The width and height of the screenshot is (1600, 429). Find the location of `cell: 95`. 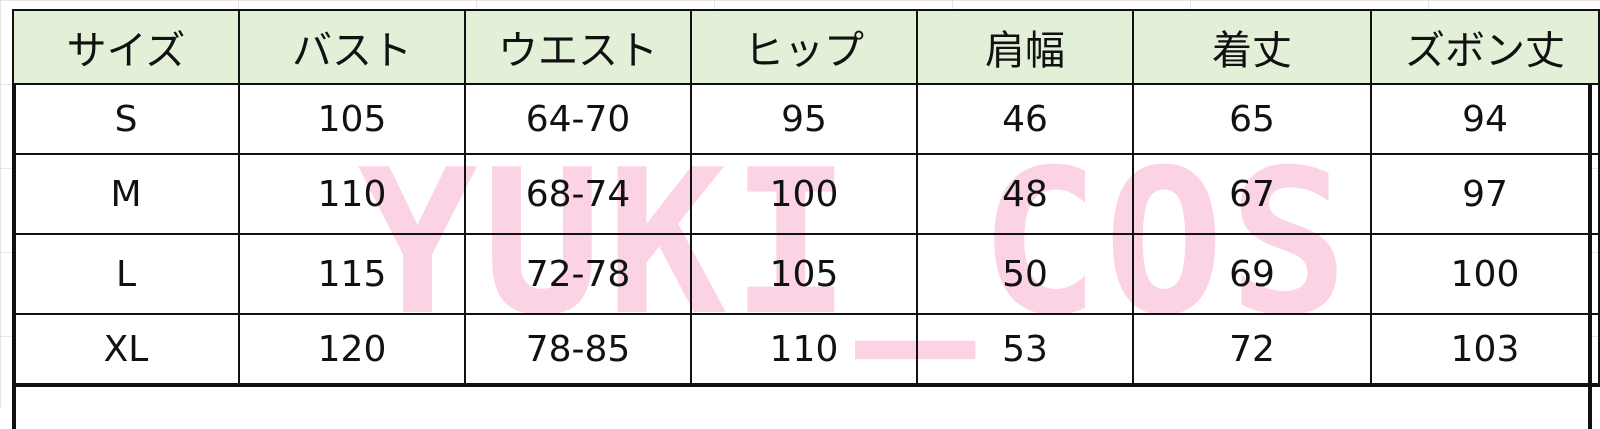

cell: 95 is located at coordinates (804, 119).